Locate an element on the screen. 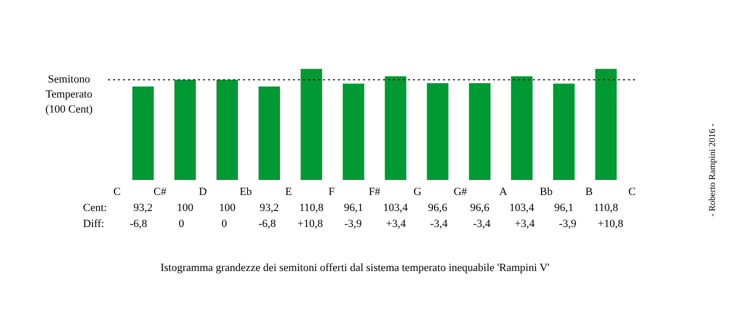 The width and height of the screenshot is (743, 321). text: F# is located at coordinates (374, 192).